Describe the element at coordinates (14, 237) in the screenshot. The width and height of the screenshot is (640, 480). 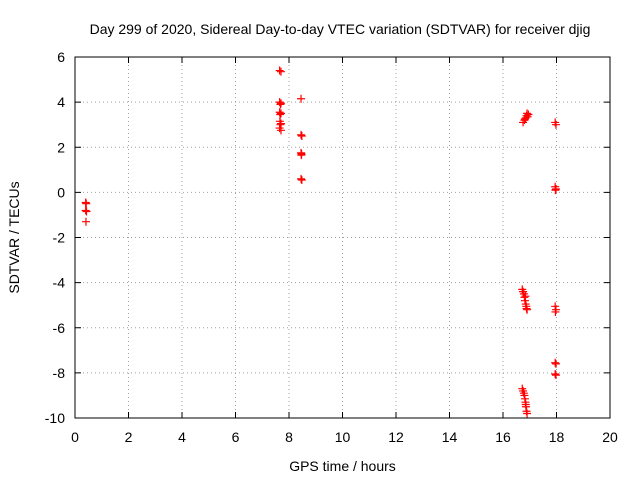
I see `y-axis-label: SDTVAR / TECUs` at that location.